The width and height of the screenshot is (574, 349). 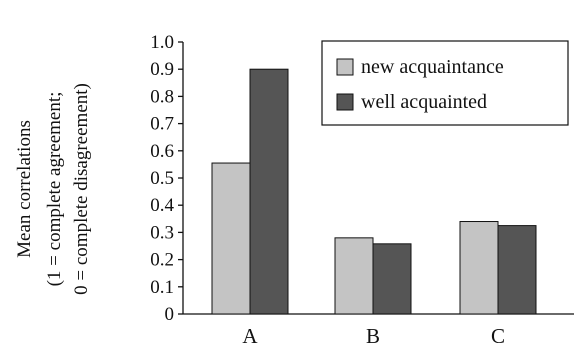 What do you see at coordinates (424, 102) in the screenshot?
I see `legend-label: well acquainted` at bounding box center [424, 102].